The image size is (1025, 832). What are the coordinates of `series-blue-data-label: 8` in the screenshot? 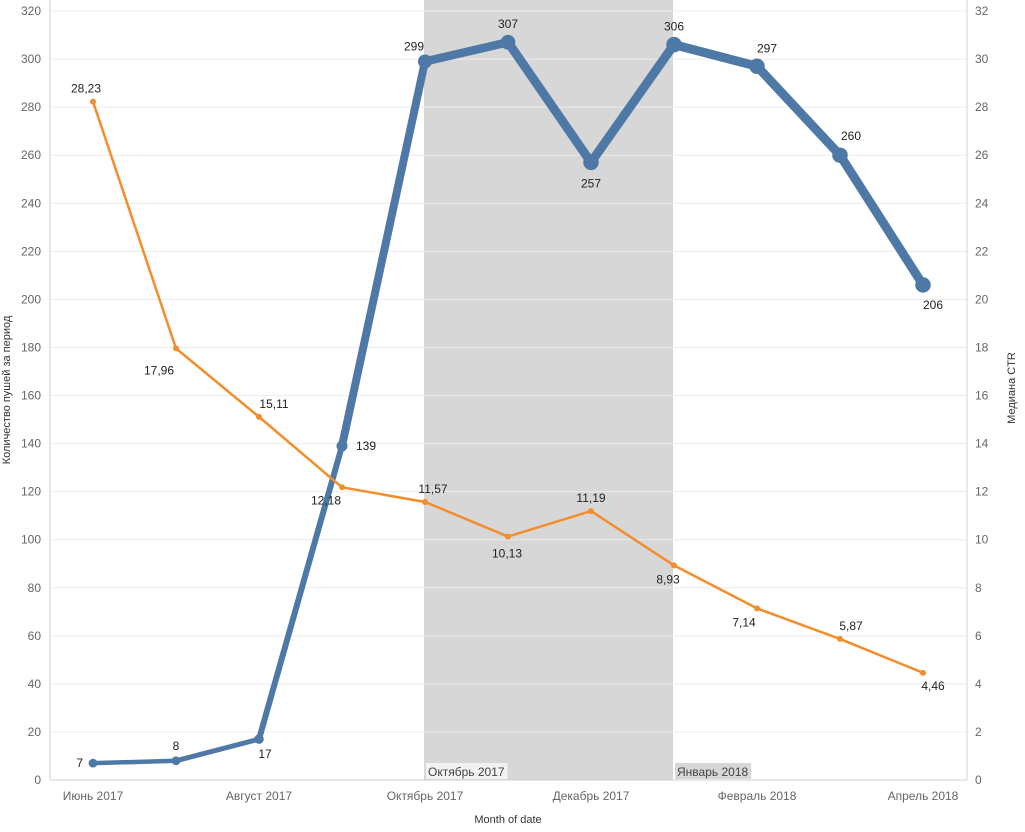 It's located at (176, 746).